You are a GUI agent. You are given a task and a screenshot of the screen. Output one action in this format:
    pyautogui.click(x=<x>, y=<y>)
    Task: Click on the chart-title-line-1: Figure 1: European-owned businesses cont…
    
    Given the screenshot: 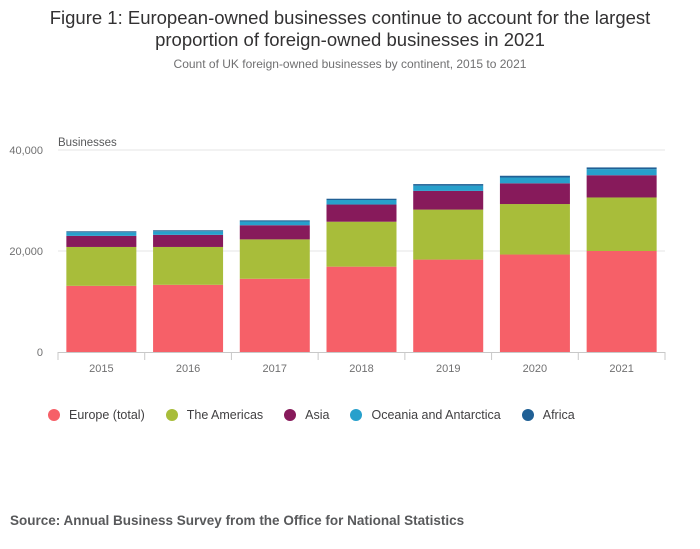 What is the action you would take?
    pyautogui.click(x=350, y=17)
    